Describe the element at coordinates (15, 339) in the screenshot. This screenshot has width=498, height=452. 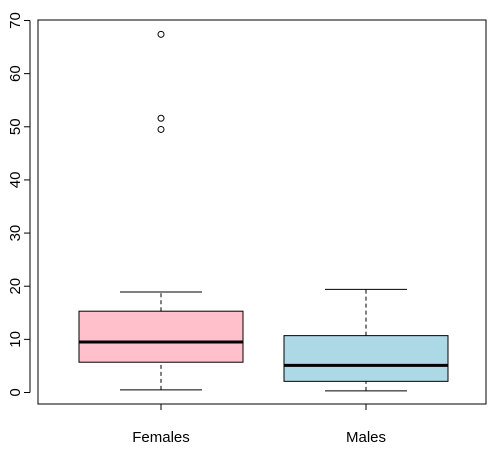
I see `y-tick-label: 10` at that location.